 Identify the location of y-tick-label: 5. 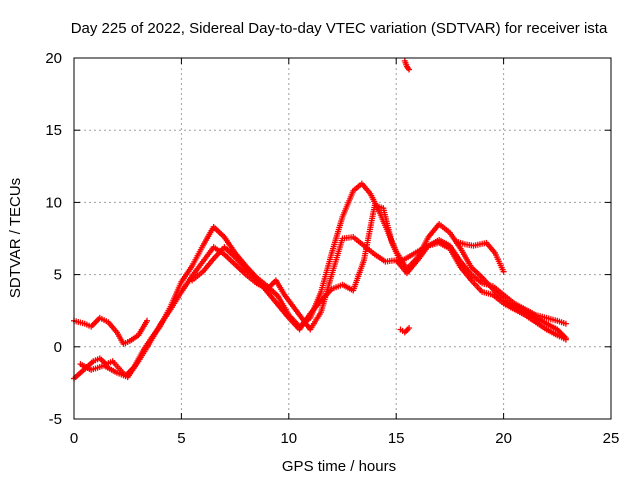
(58, 275).